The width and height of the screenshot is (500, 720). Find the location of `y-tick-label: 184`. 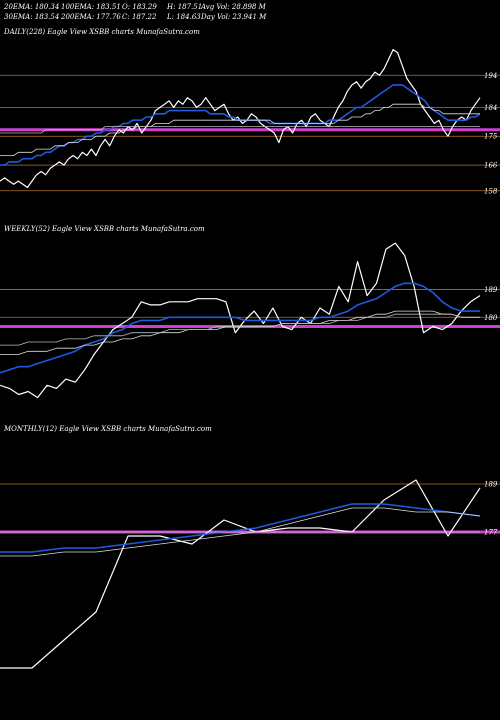

y-tick-label: 184 is located at coordinates (490, 108).